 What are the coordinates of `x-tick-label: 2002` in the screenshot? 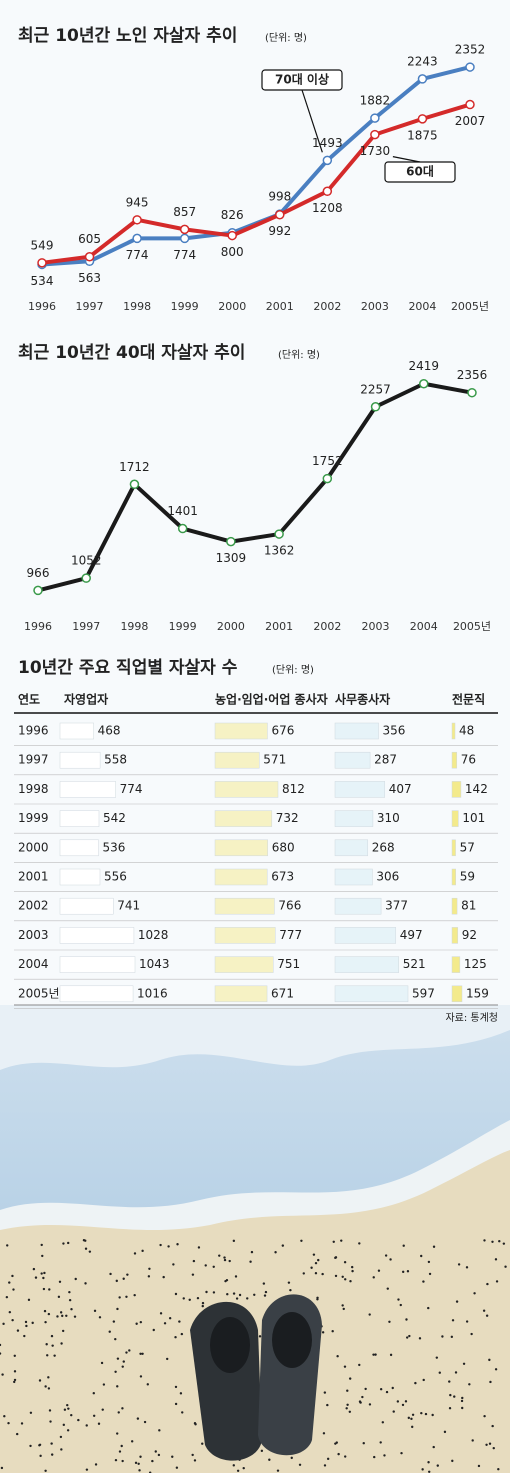 It's located at (327, 626).